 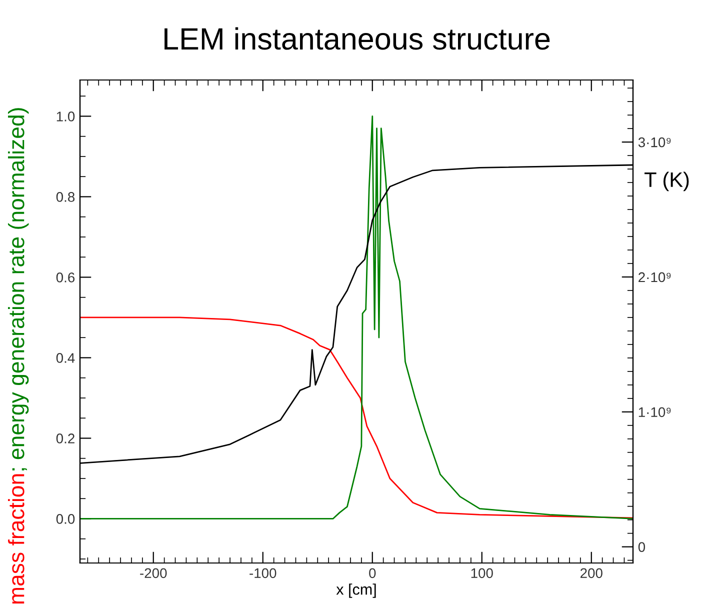 What do you see at coordinates (65, 277) in the screenshot?
I see `y-tick-label: 0.6` at bounding box center [65, 277].